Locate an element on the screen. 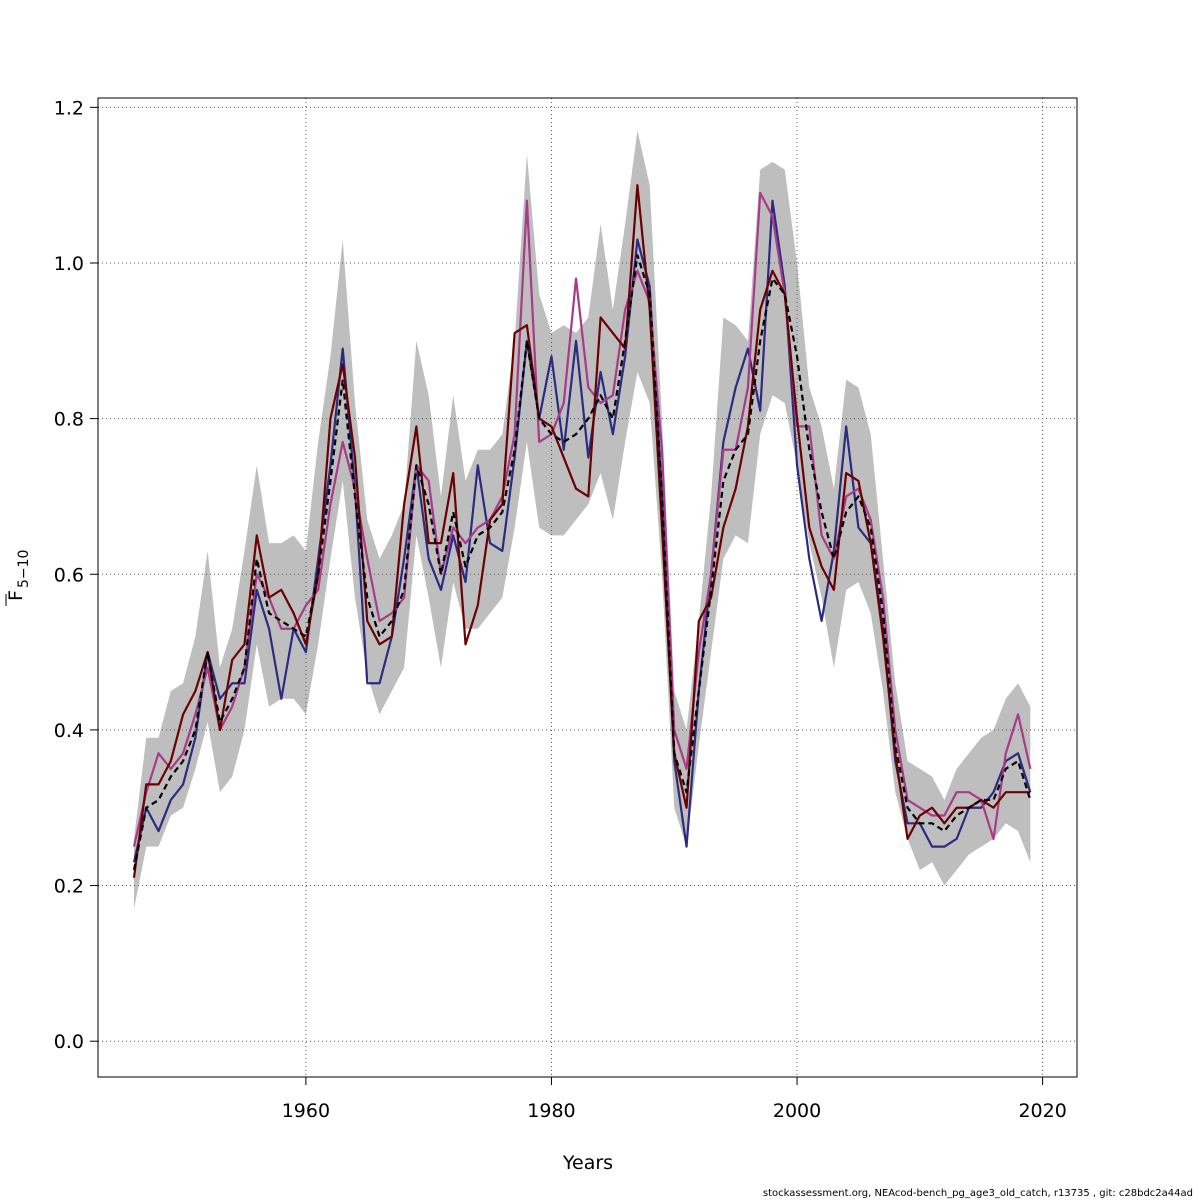 This screenshot has height=1204, width=1200. y-tick-label: 0.2 is located at coordinates (69, 887).